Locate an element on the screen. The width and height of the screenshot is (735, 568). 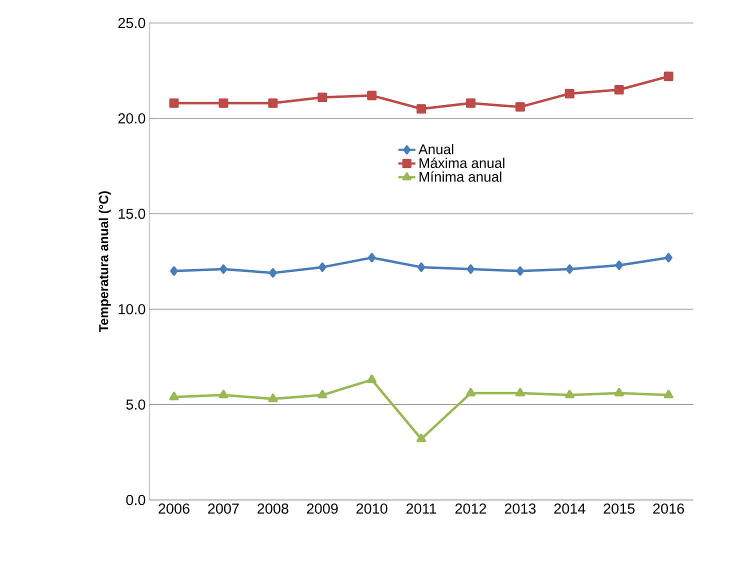
y-tick-label: 20.0 is located at coordinates (132, 118).